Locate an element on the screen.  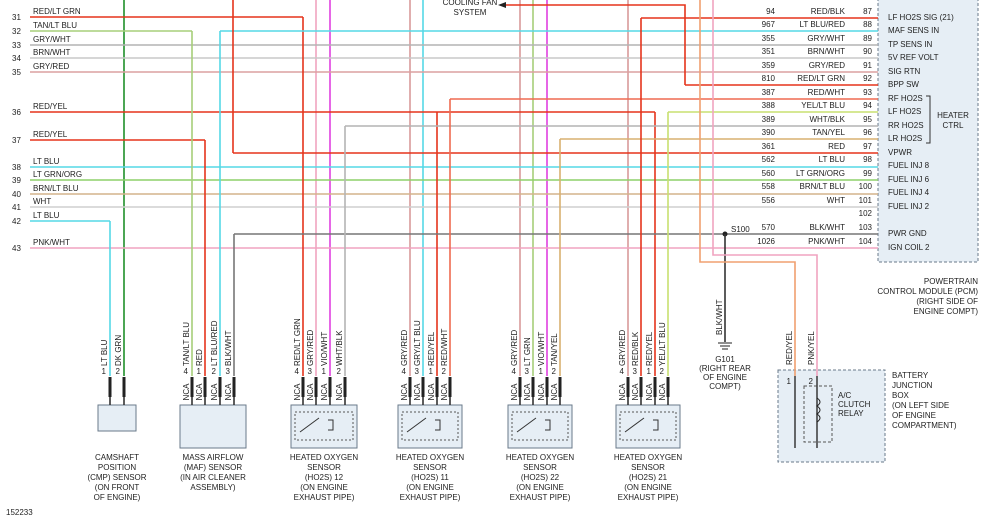
heater-ctrl-label: HEATER is located at coordinates (953, 115).